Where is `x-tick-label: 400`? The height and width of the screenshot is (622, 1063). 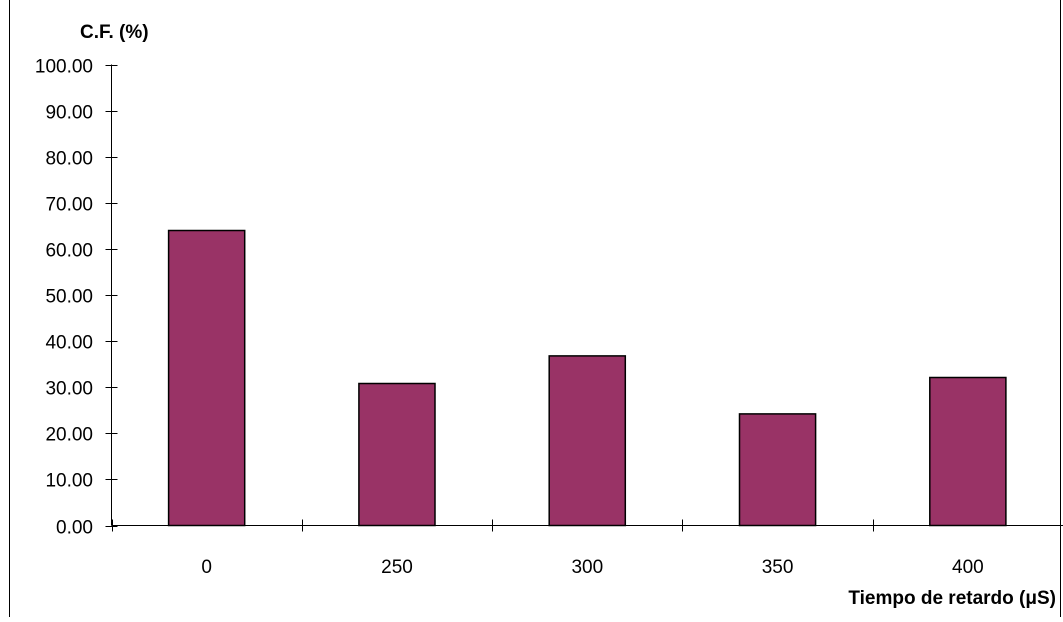
x-tick-label: 400 is located at coordinates (968, 567).